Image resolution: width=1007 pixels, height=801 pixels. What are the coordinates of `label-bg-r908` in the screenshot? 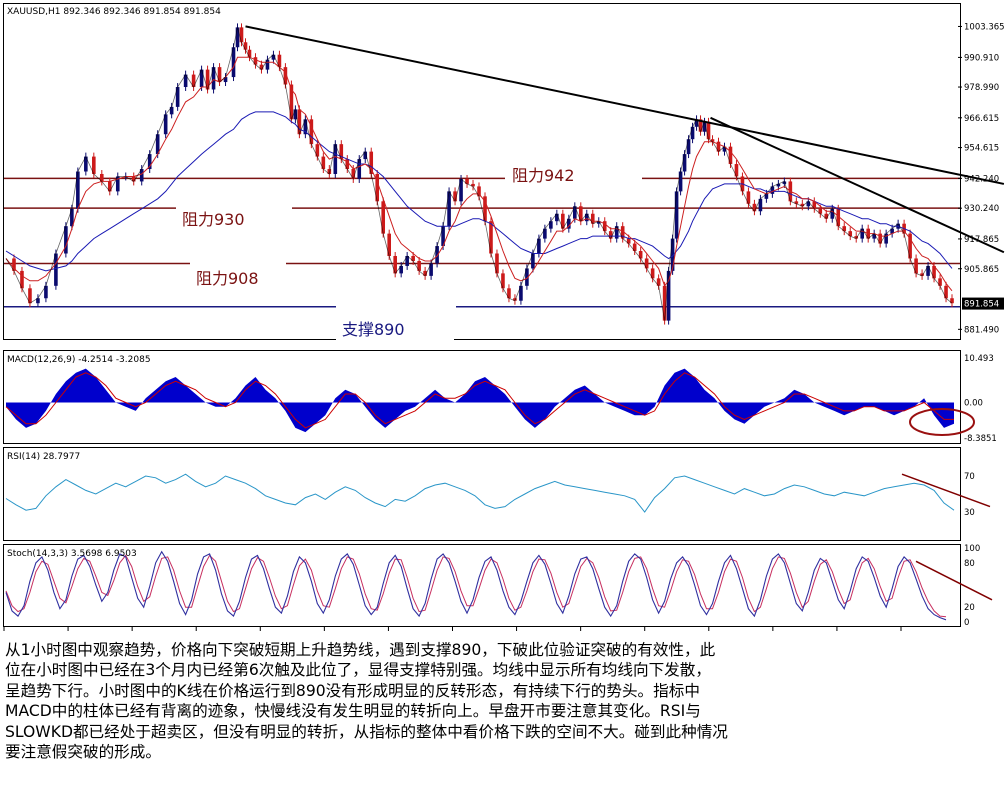 It's located at (238, 277).